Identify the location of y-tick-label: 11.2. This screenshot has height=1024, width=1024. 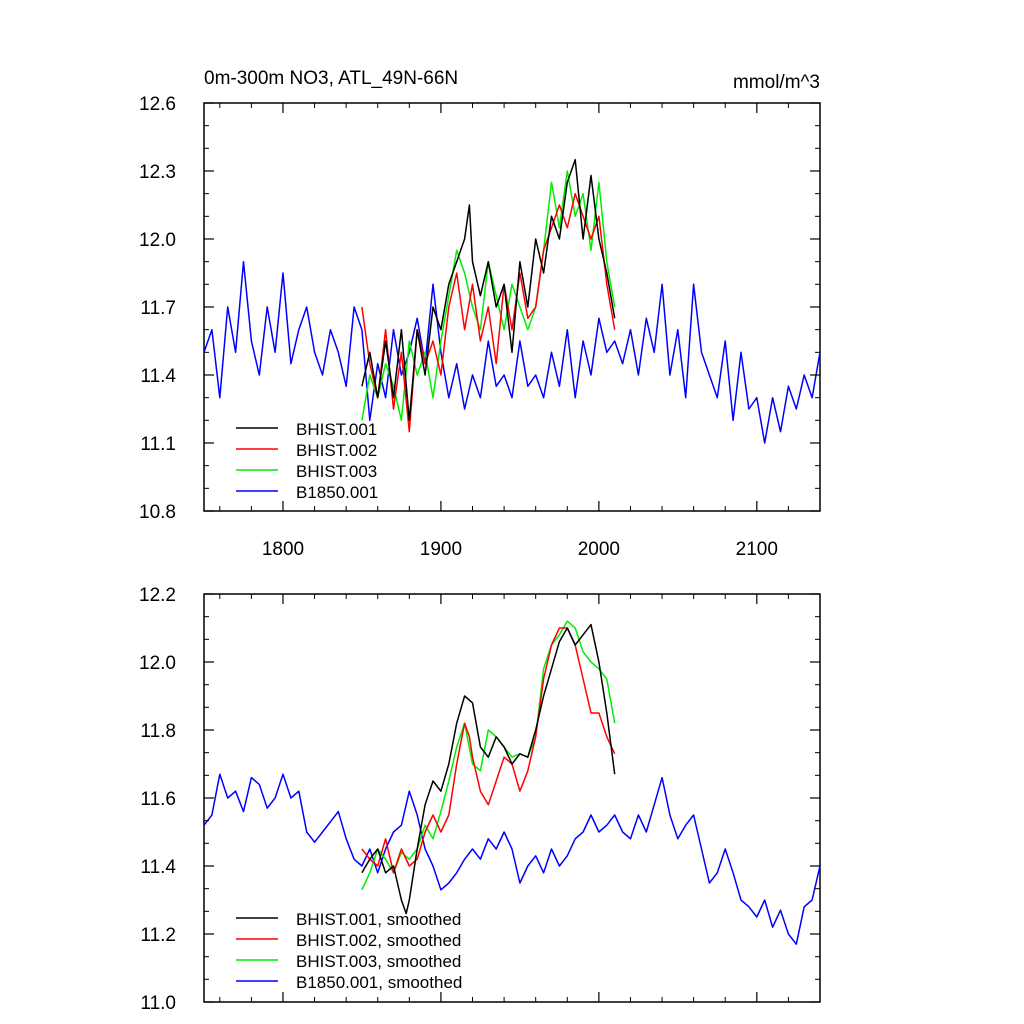
(158, 935).